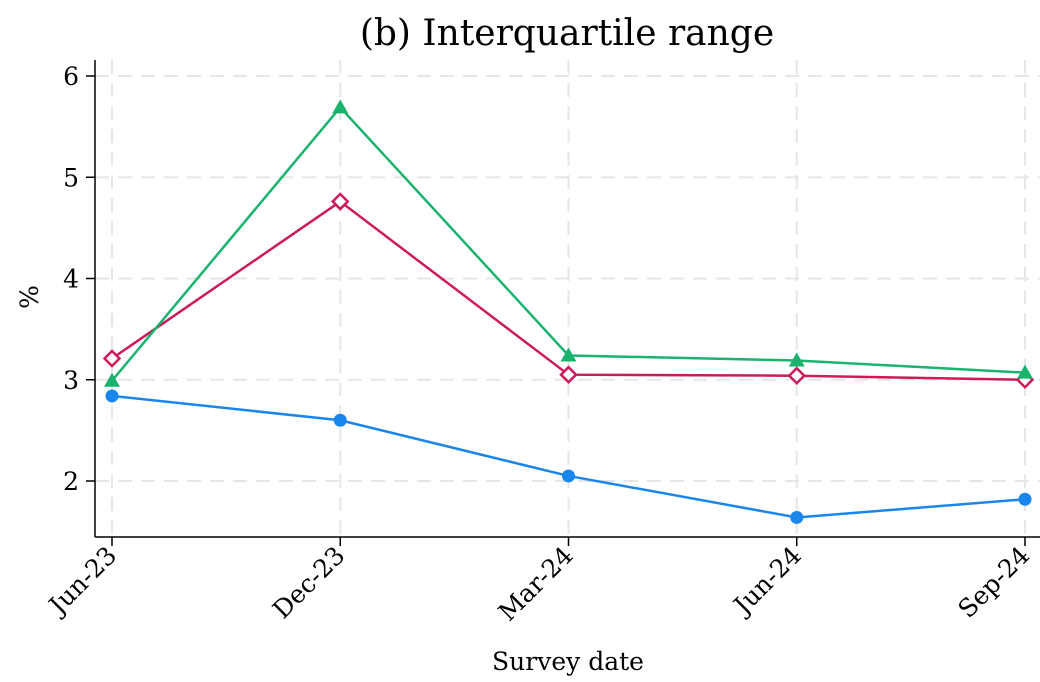 The image size is (1040, 682). I want to click on y-tick-label: 5, so click(71, 177).